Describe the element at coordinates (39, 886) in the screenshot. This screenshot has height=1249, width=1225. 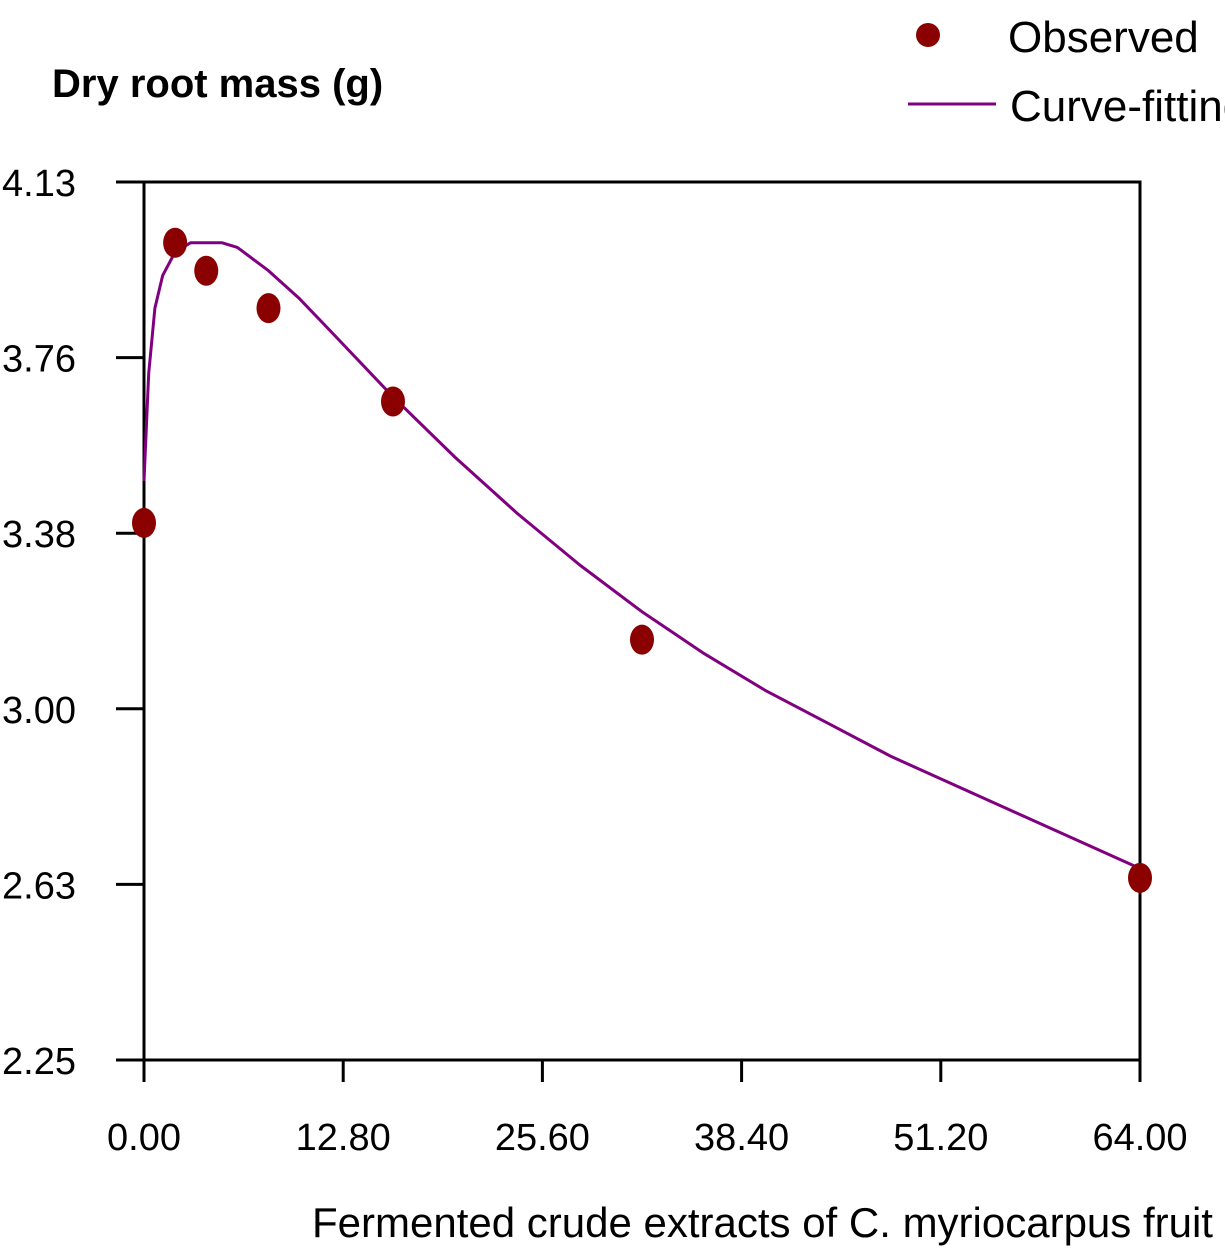
I see `y-tick-label: 2.63` at that location.